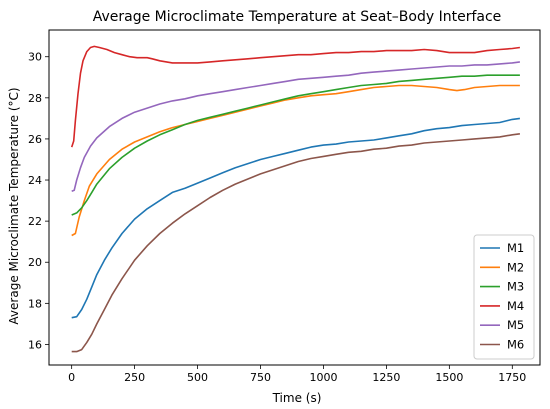 The image size is (550, 409). What do you see at coordinates (71, 377) in the screenshot?
I see `x-tick-label: 0` at bounding box center [71, 377].